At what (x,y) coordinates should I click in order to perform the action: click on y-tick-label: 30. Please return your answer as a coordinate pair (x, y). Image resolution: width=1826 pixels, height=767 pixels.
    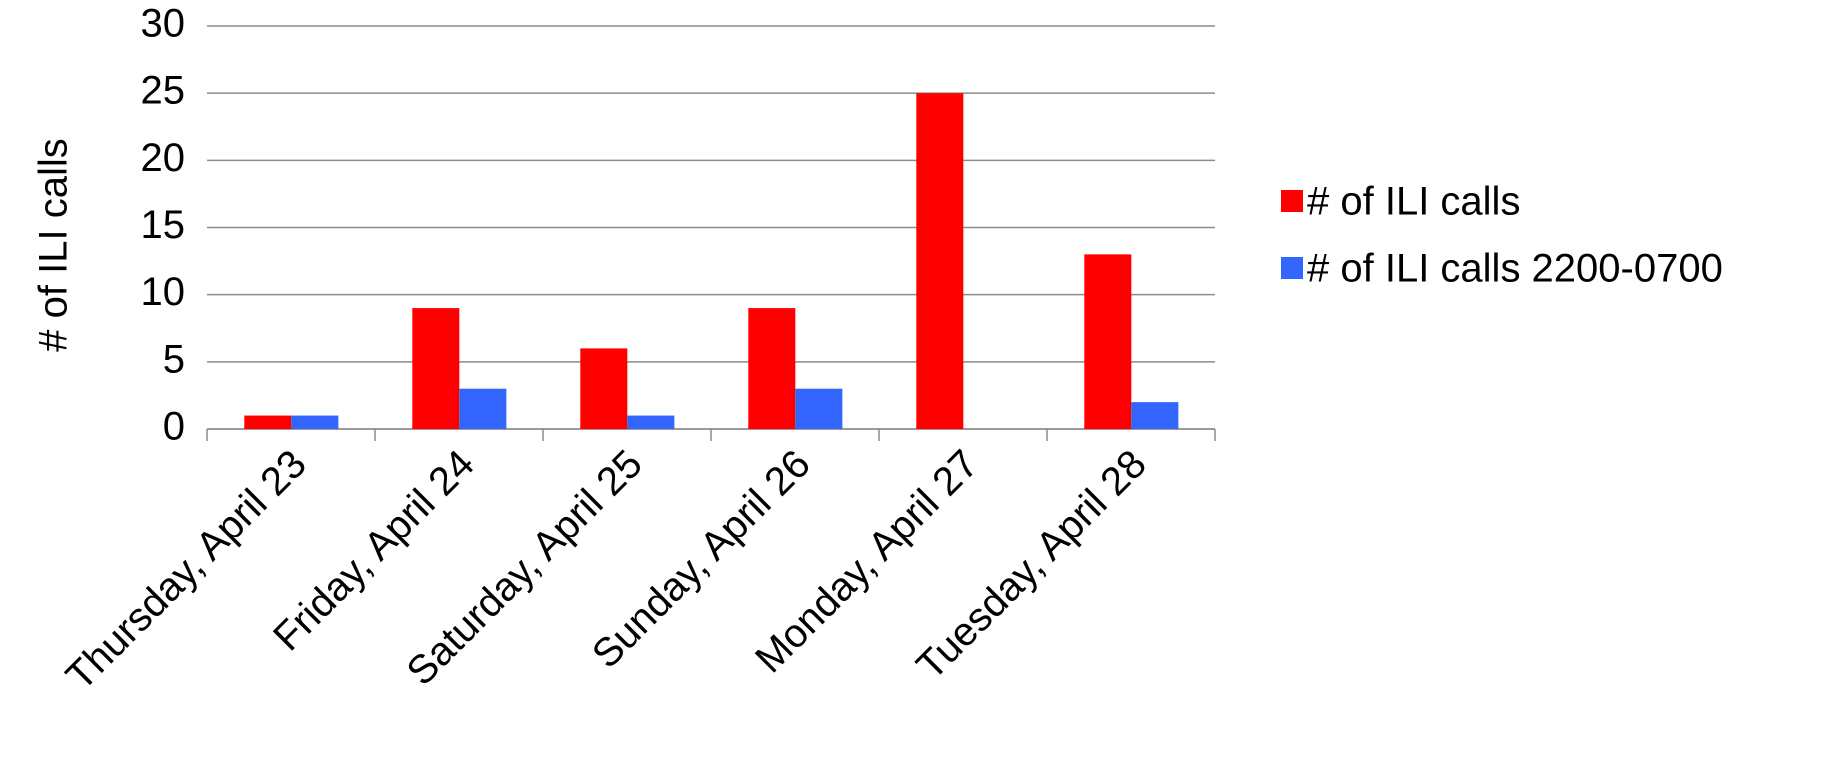
    Looking at the image, I should click on (163, 24).